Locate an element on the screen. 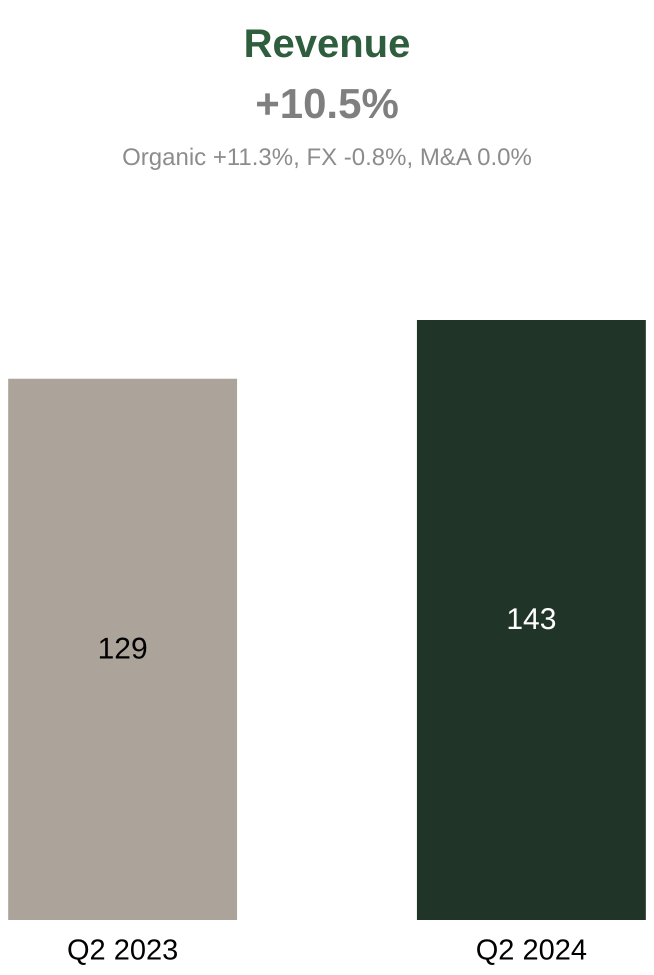 The height and width of the screenshot is (975, 654). chart-subtitle: +10.5% is located at coordinates (327, 103).